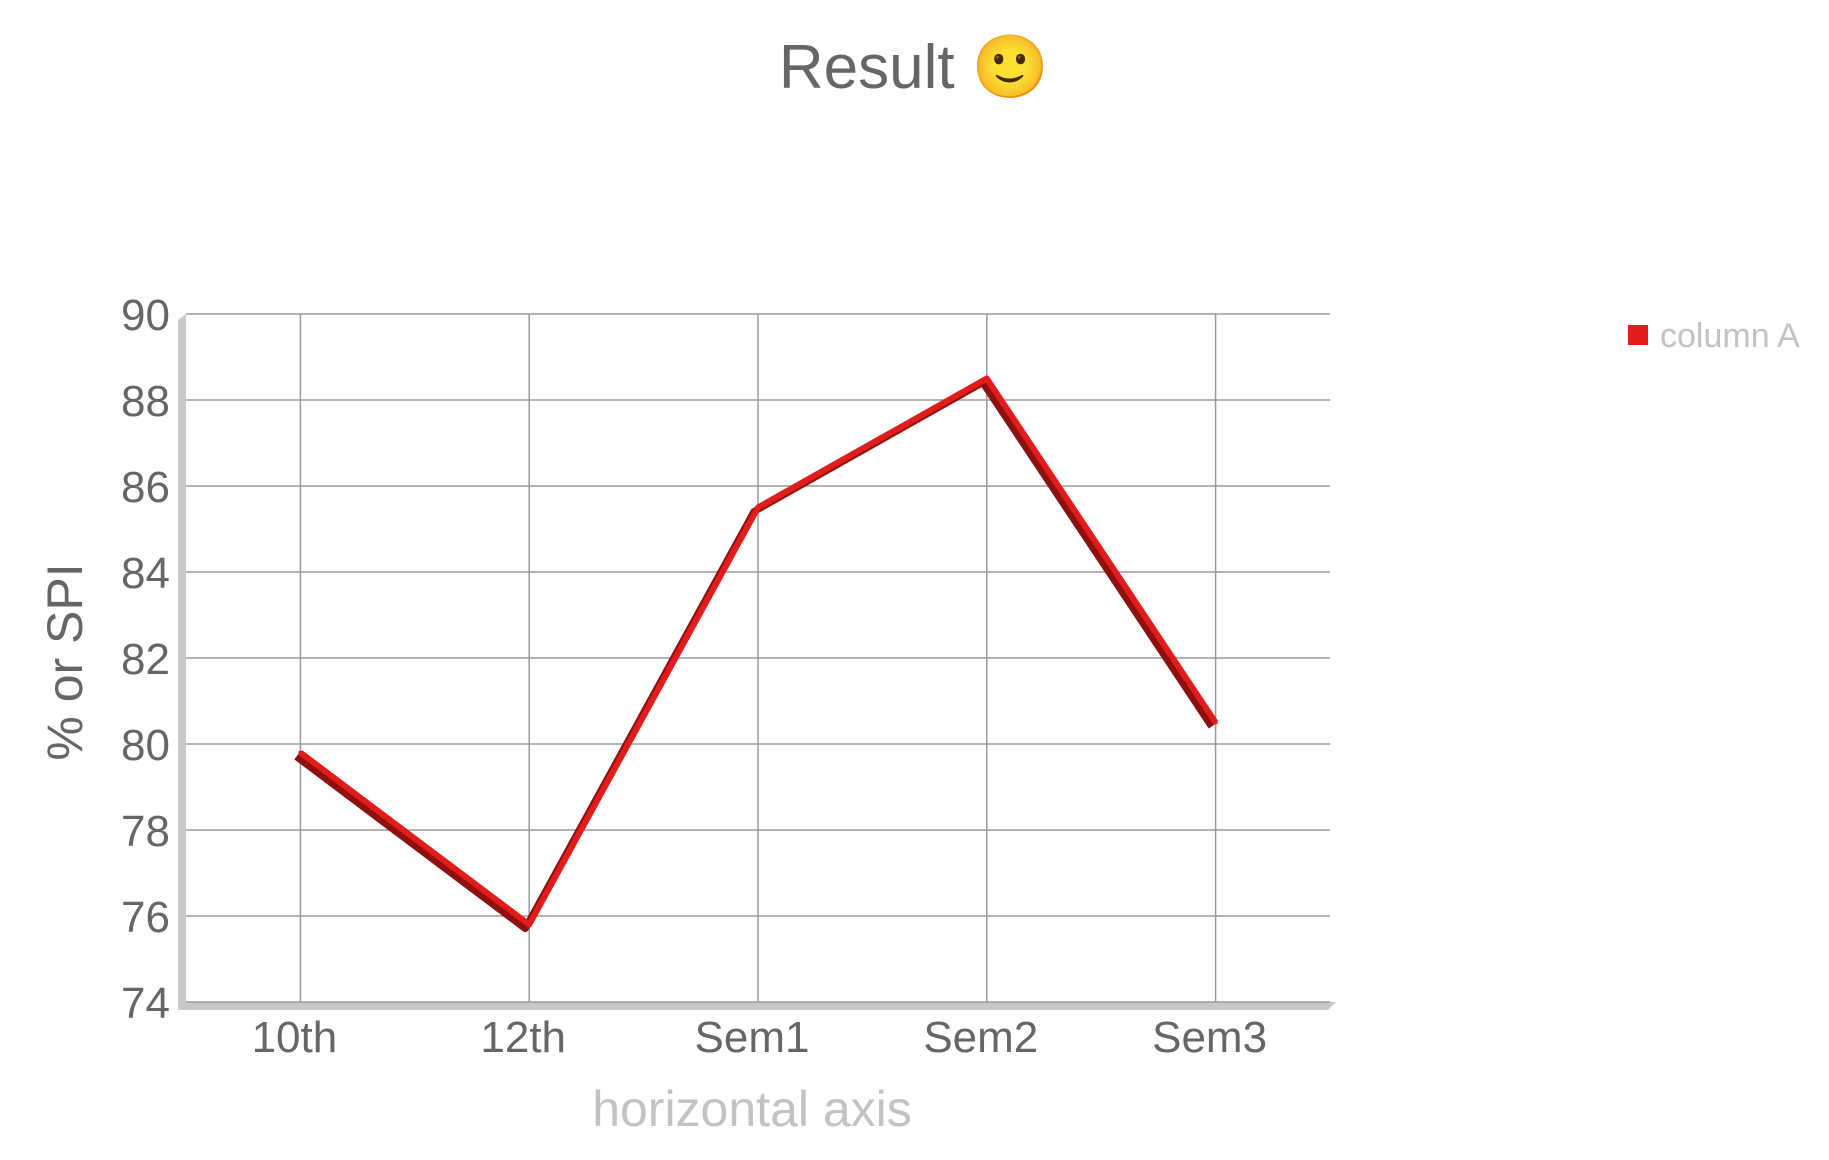 This screenshot has width=1829, height=1160. Describe the element at coordinates (1730, 336) in the screenshot. I see `legend-label: column A` at that location.